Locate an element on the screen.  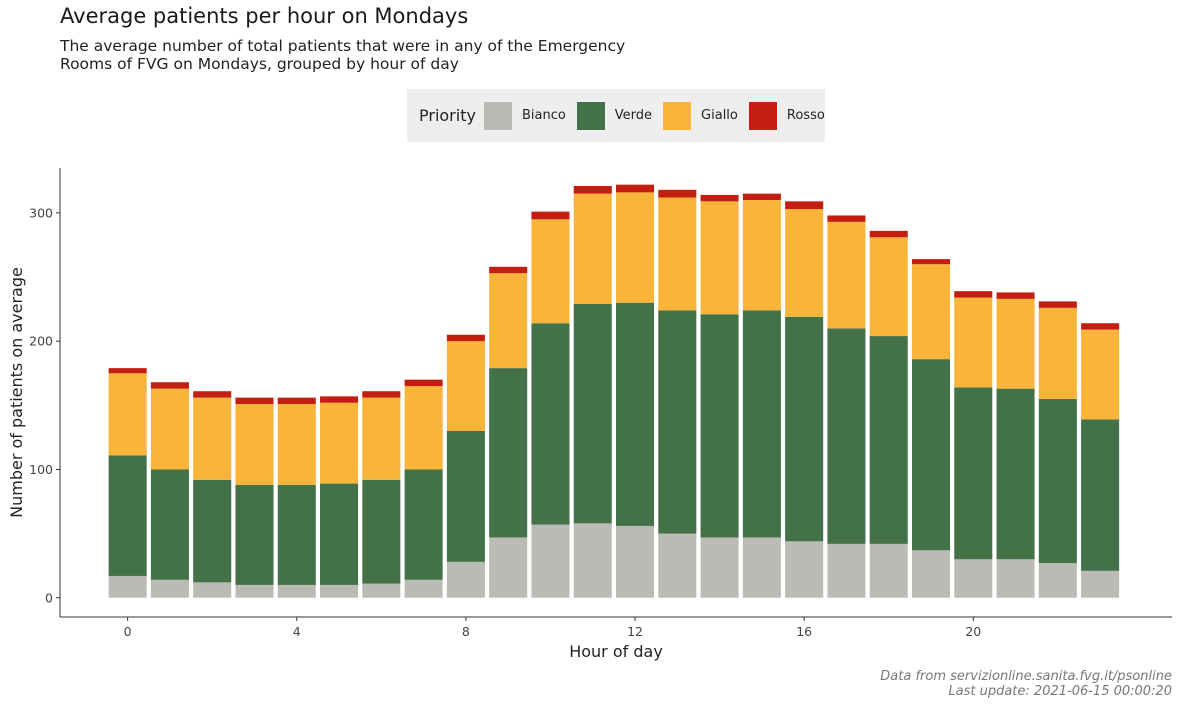
legend-item-giallo: Giallo is located at coordinates (700, 115).